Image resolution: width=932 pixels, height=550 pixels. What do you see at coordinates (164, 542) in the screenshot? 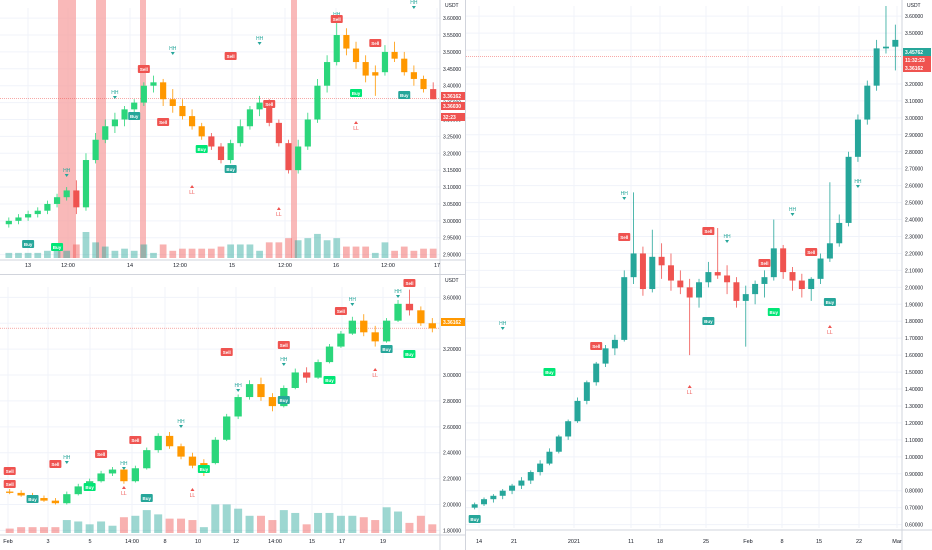
I see `x-tick-label: 8` at bounding box center [164, 542].